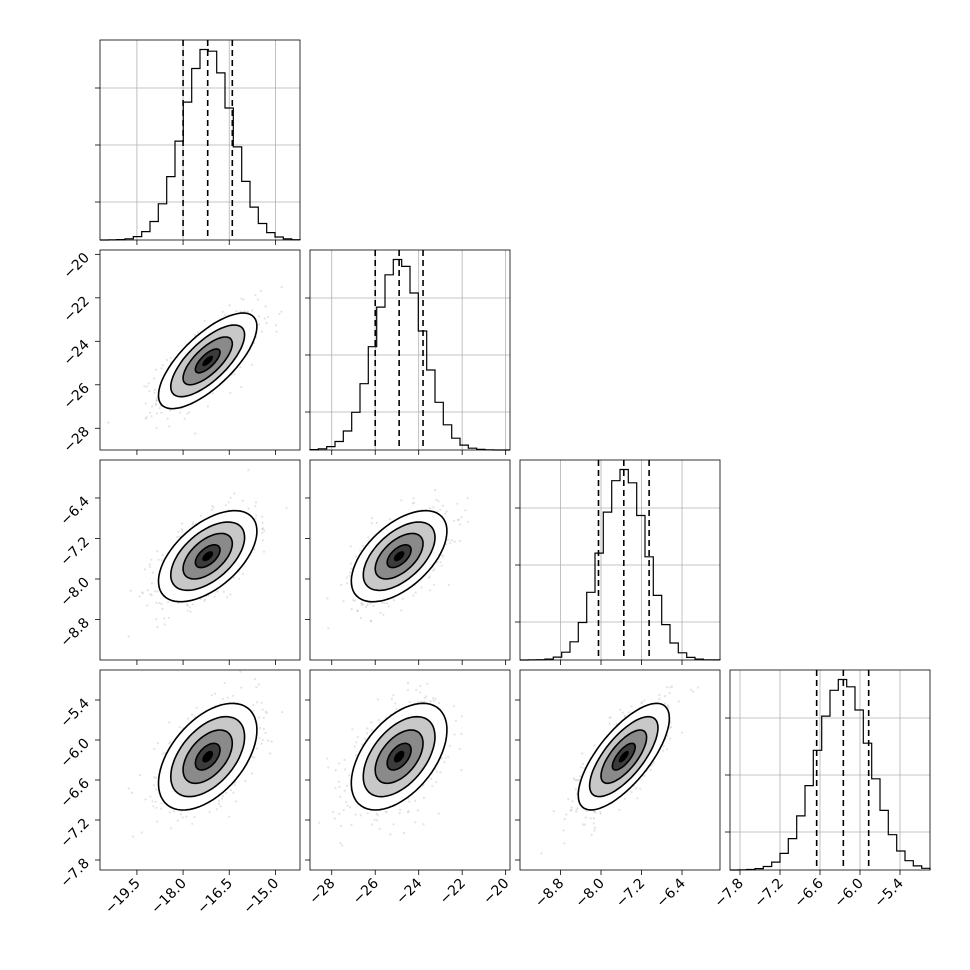  What do you see at coordinates (830, 770) in the screenshot?
I see `panel-frame` at bounding box center [830, 770].